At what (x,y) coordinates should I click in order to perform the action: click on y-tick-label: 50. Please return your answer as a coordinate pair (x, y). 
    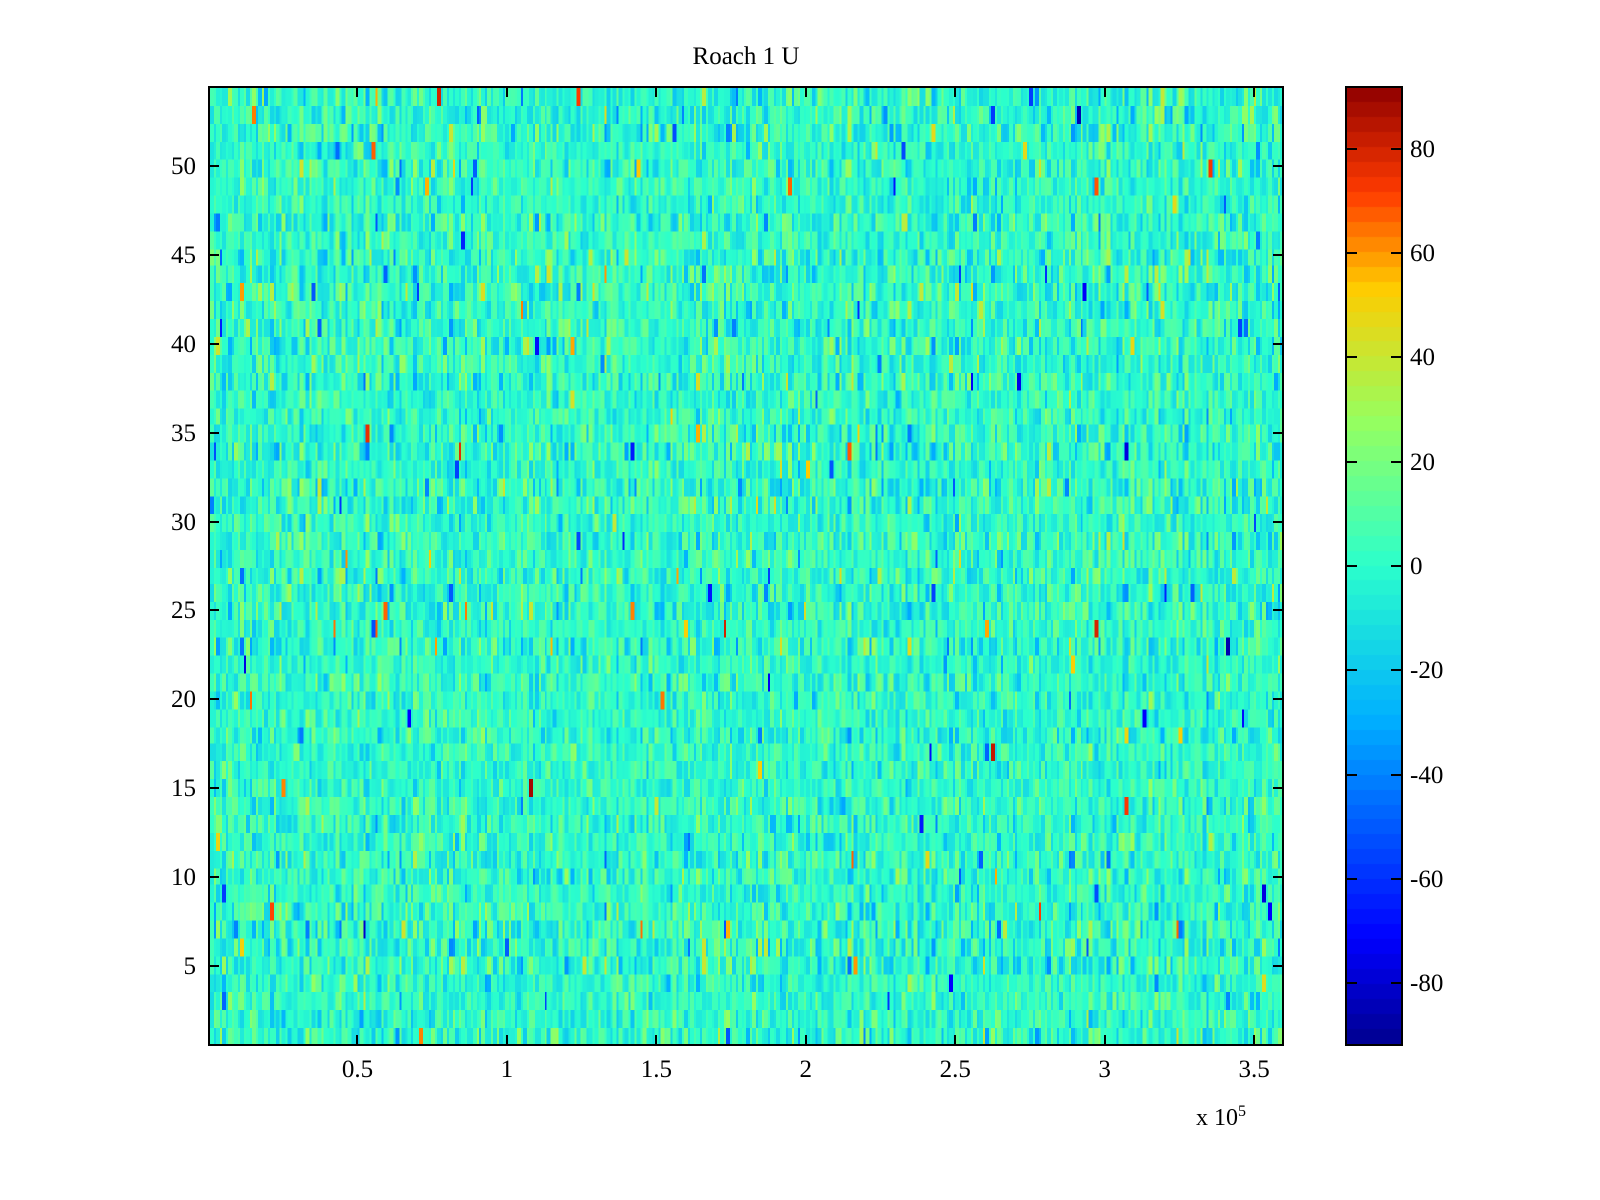
    Looking at the image, I should click on (183, 166).